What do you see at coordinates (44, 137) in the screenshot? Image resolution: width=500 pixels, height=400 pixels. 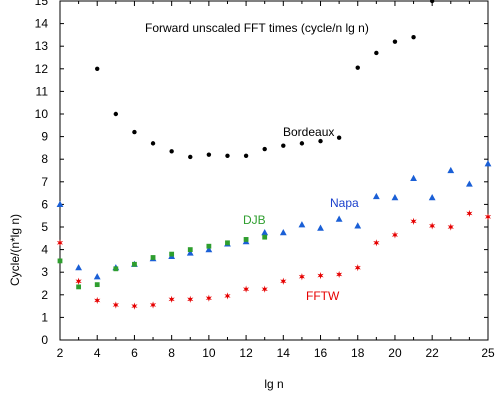 I see `y-tick-label: 9` at bounding box center [44, 137].